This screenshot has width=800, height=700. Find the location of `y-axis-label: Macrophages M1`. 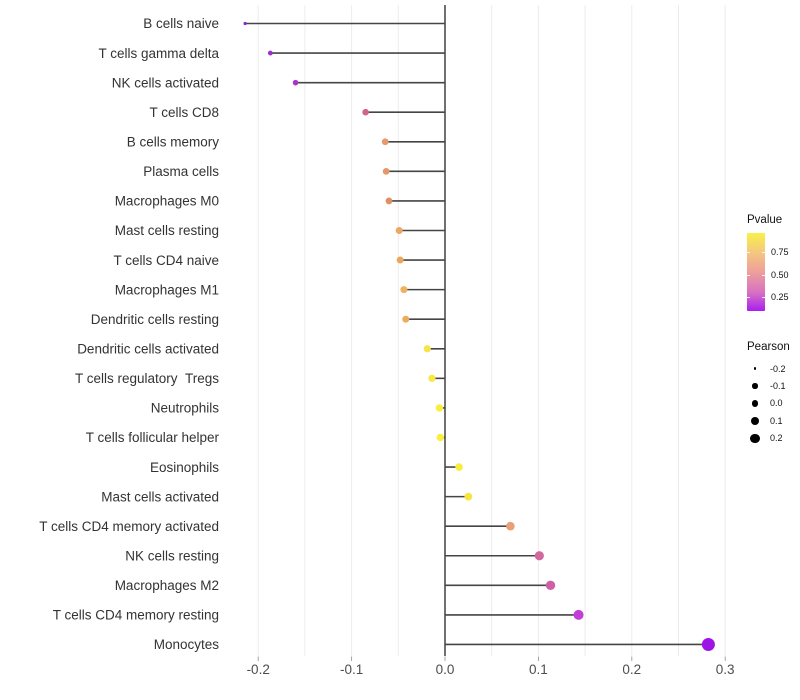

y-axis-label: Macrophages M1 is located at coordinates (167, 289).